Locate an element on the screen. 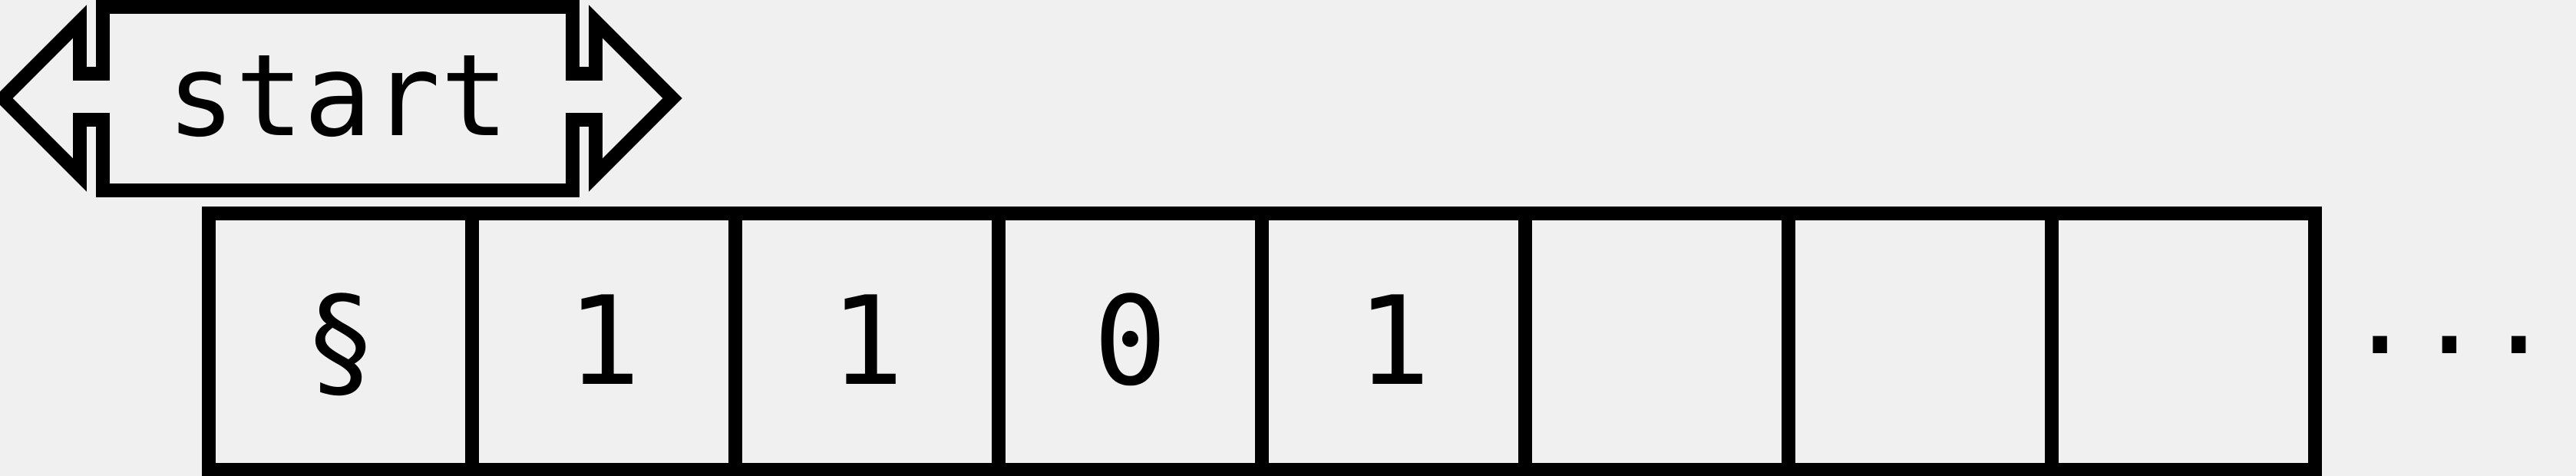  state-head-indicator: start is located at coordinates (341, 98).